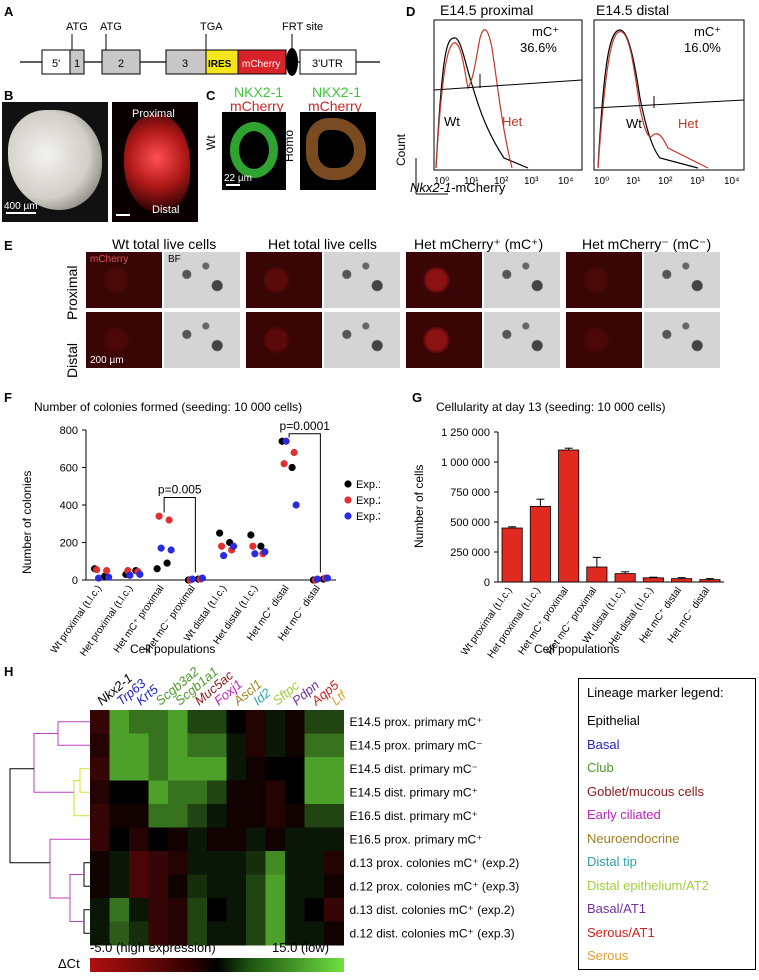 The image size is (759, 980). What do you see at coordinates (335, 106) in the screenshot?
I see `c2-mcherry-title: mCherry` at bounding box center [335, 106].